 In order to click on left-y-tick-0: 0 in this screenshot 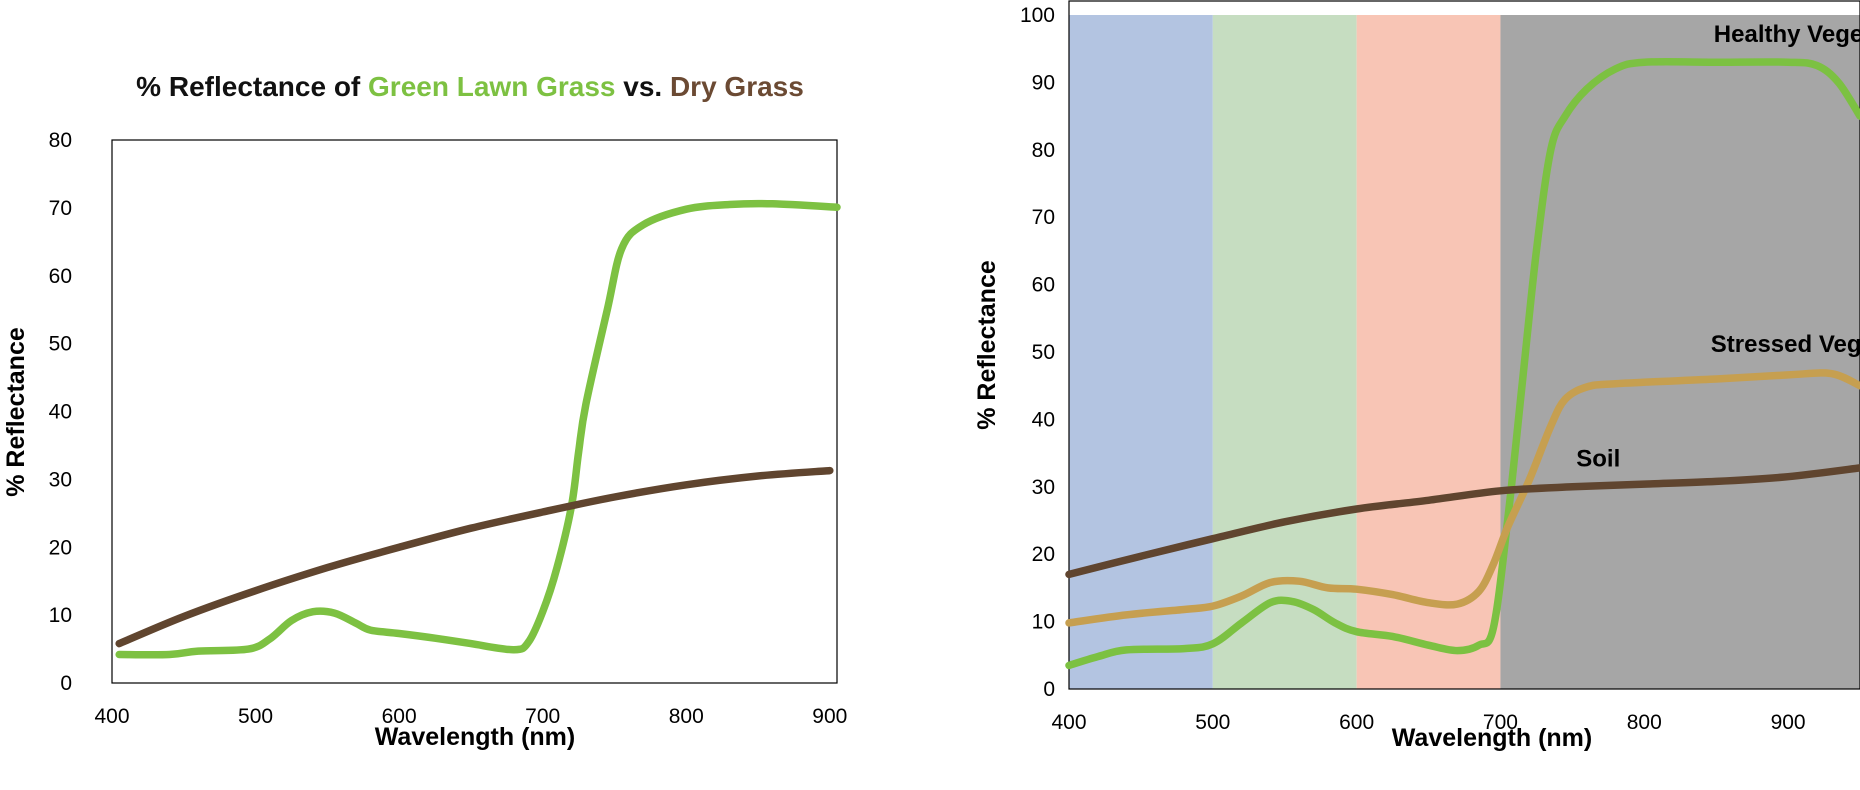, I will do `click(66, 683)`.